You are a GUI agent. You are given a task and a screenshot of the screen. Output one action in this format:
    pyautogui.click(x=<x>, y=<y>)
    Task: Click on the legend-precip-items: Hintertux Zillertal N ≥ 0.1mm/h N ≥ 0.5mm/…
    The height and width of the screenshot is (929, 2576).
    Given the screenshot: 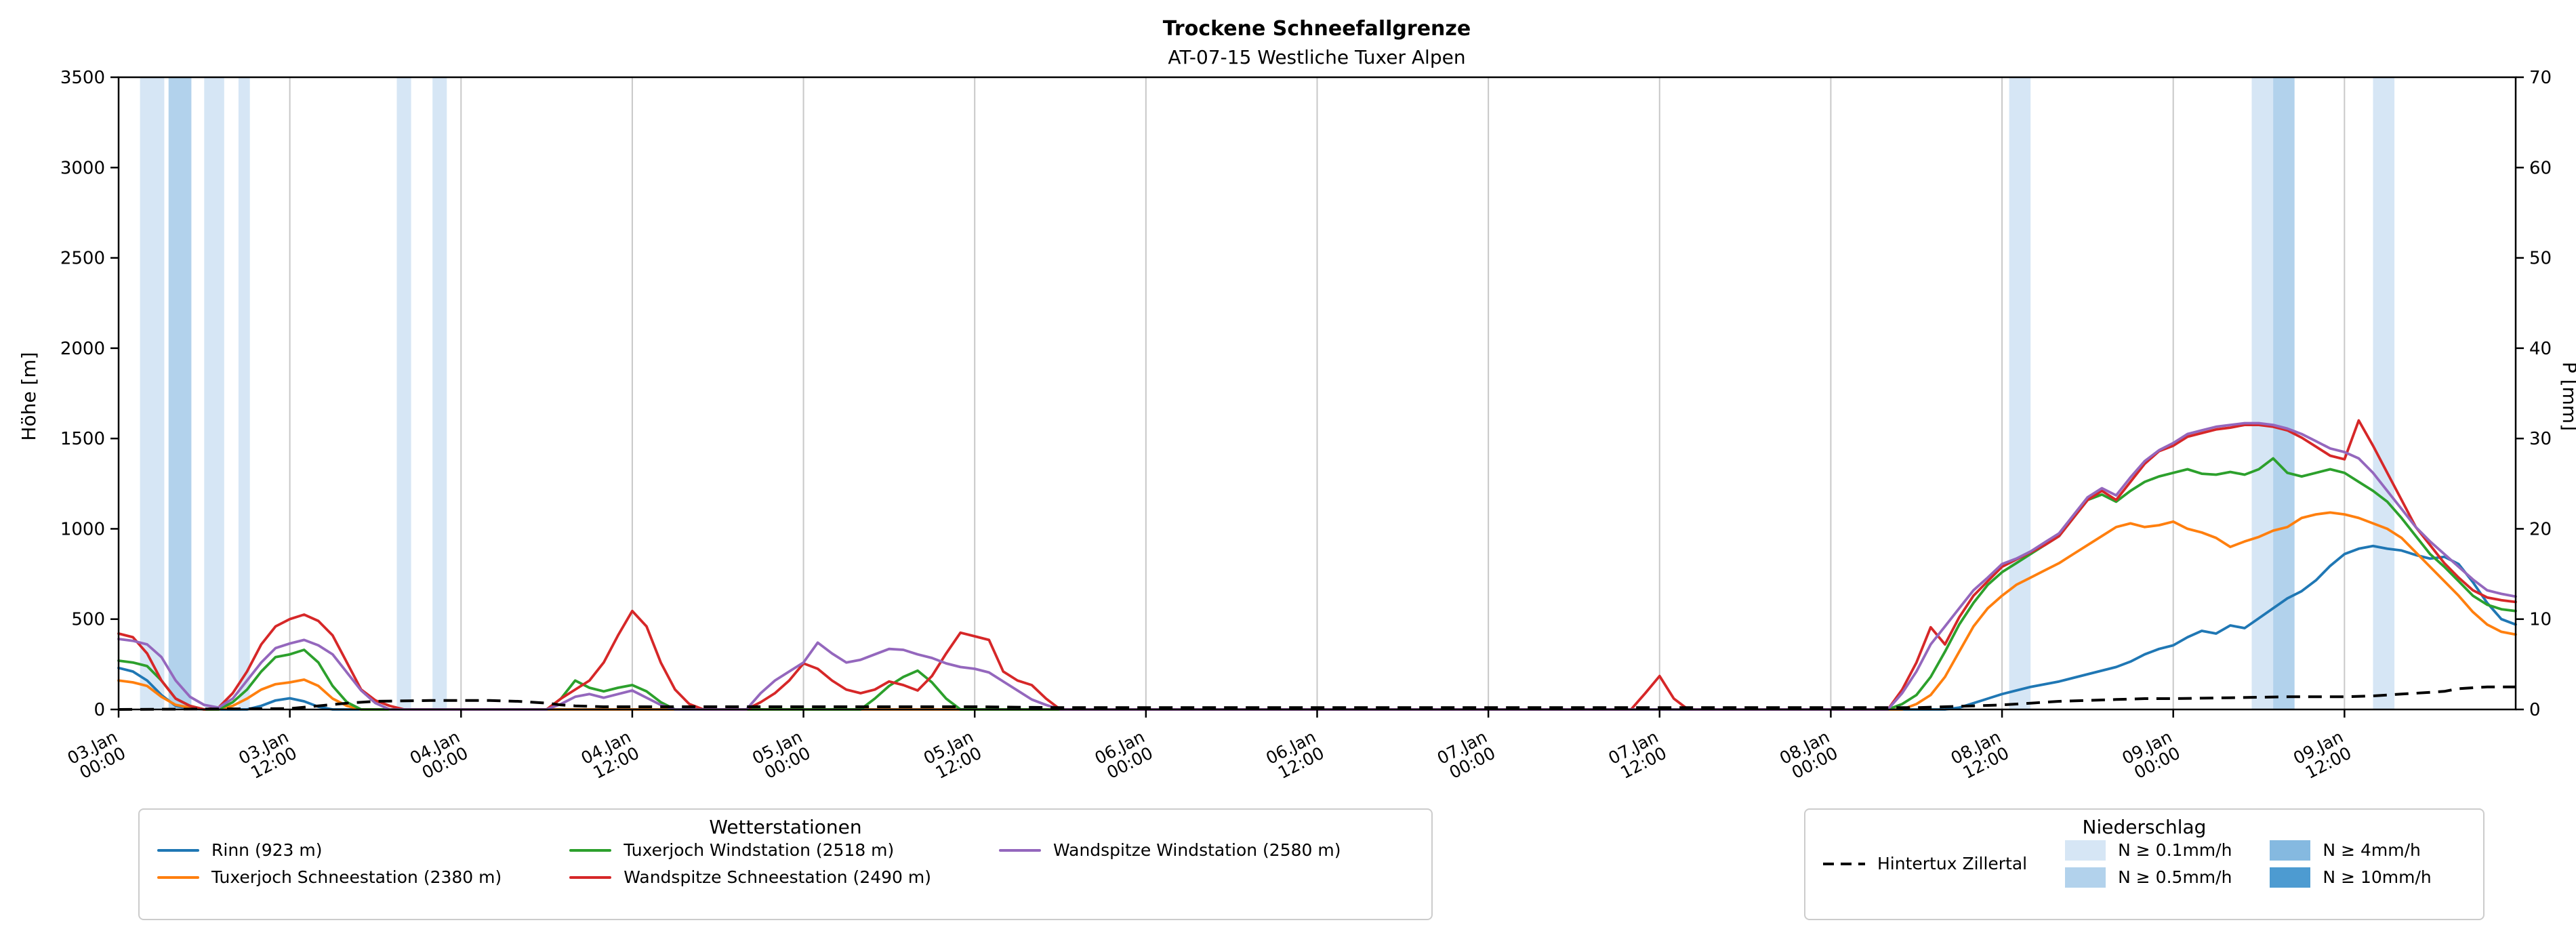 What is the action you would take?
    pyautogui.click(x=2145, y=864)
    